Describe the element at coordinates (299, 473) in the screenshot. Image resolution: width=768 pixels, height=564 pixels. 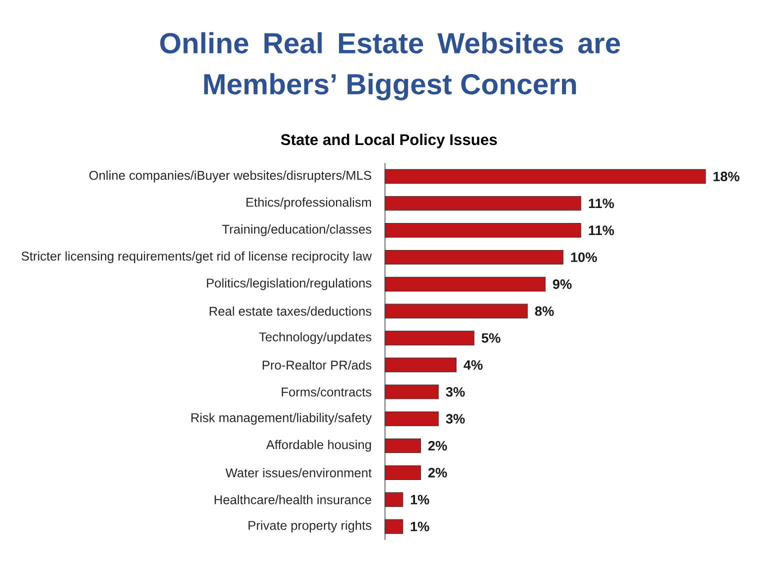
I see `y-tick-label: Water issues/environment` at that location.